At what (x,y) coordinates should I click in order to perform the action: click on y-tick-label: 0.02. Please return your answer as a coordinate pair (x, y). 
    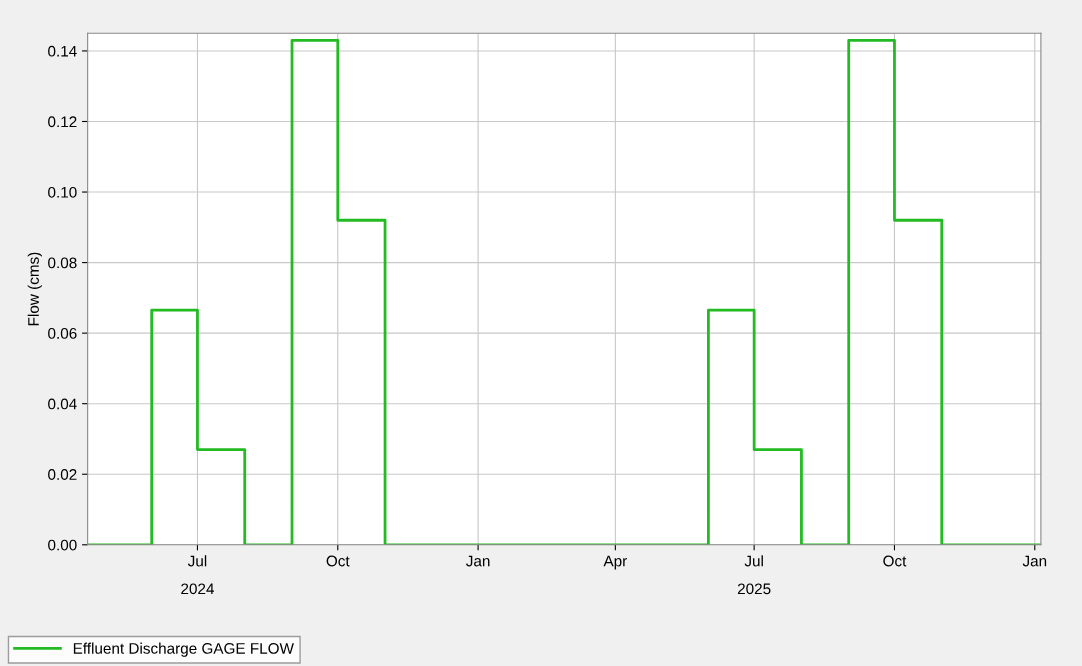
    Looking at the image, I should click on (62, 474).